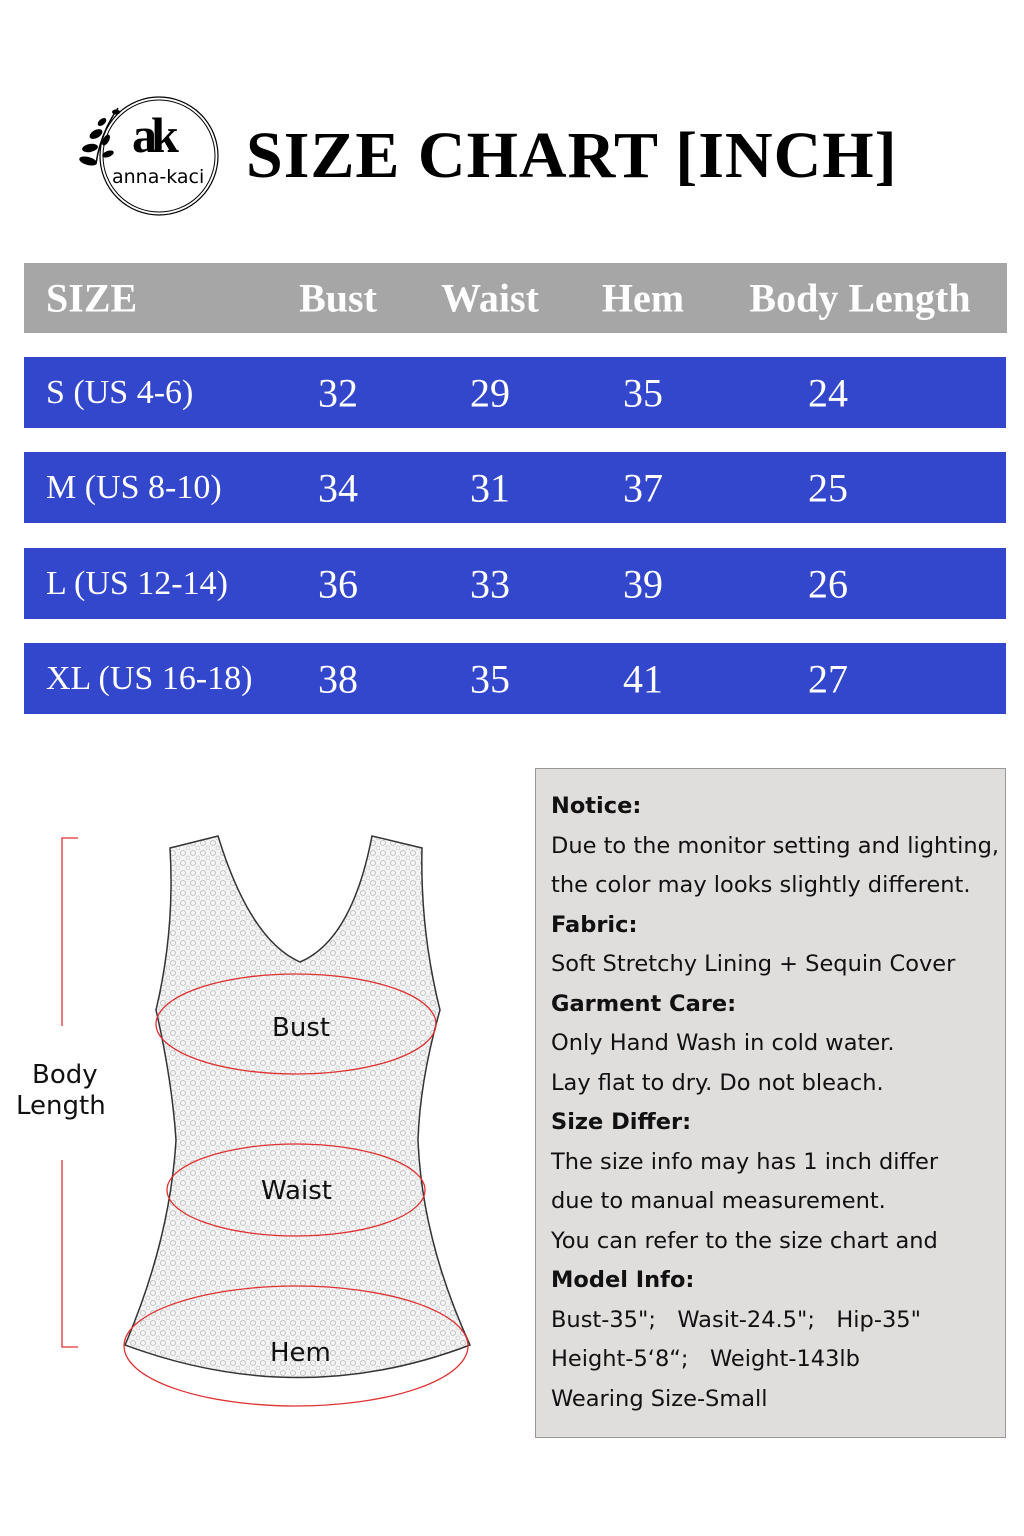 The image size is (1024, 1536). Describe the element at coordinates (92, 298) in the screenshot. I see `header-size: SIZE` at that location.